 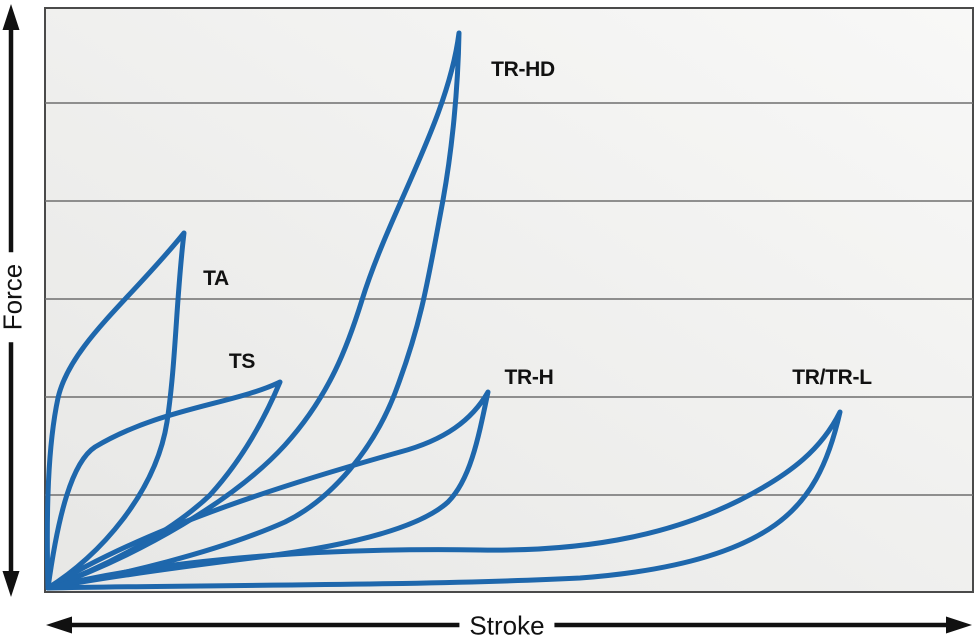 I want to click on force-arrow-up-icon, so click(x=11, y=17).